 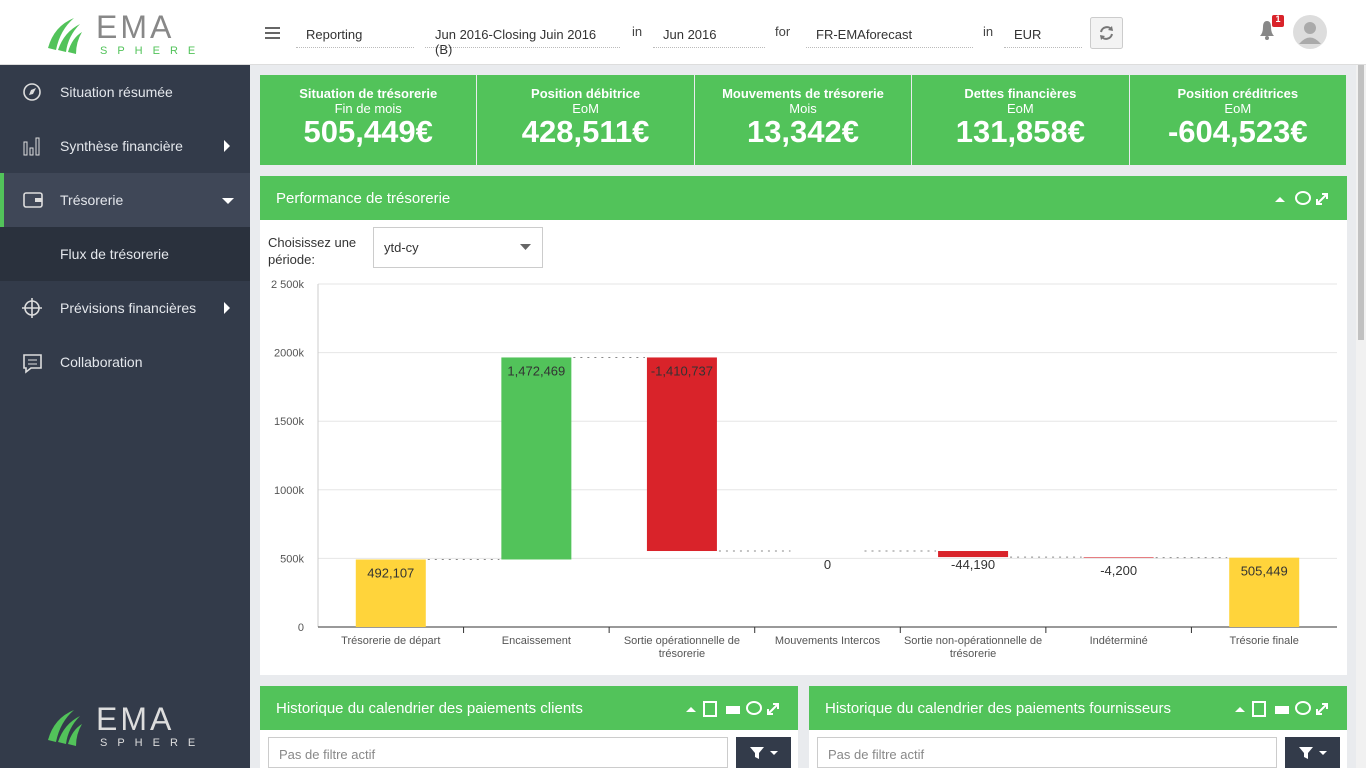 I want to click on kpi-tile: Position créditrices EoM -604,523€, so click(x=1237, y=120).